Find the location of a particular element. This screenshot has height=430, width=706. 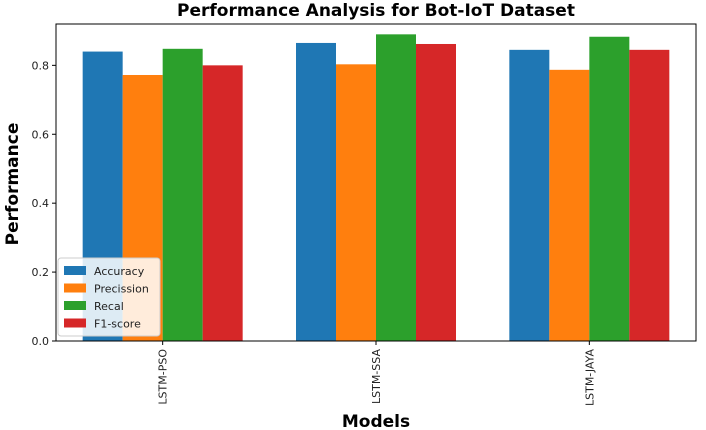

y-tick-label: 0.8 is located at coordinates (41, 65).